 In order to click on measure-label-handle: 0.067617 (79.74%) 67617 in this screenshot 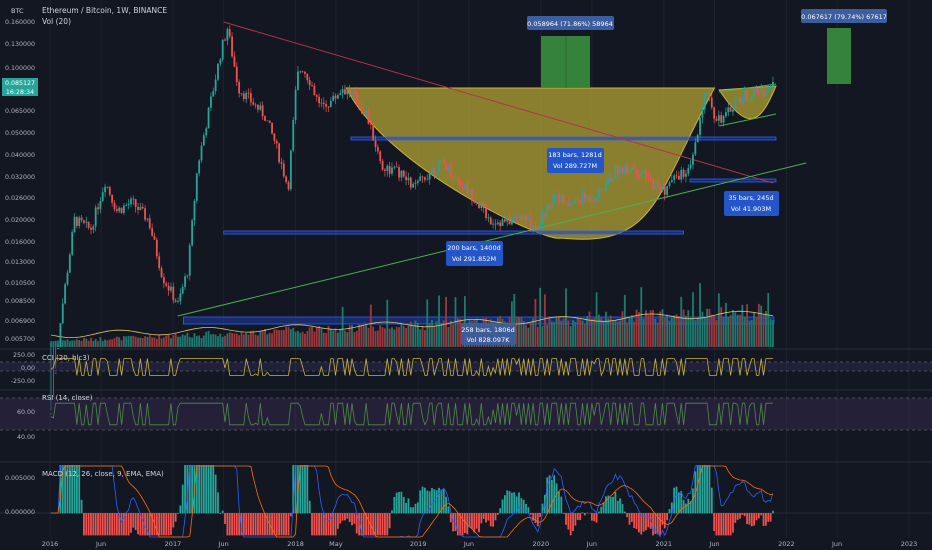, I will do `click(844, 16)`.